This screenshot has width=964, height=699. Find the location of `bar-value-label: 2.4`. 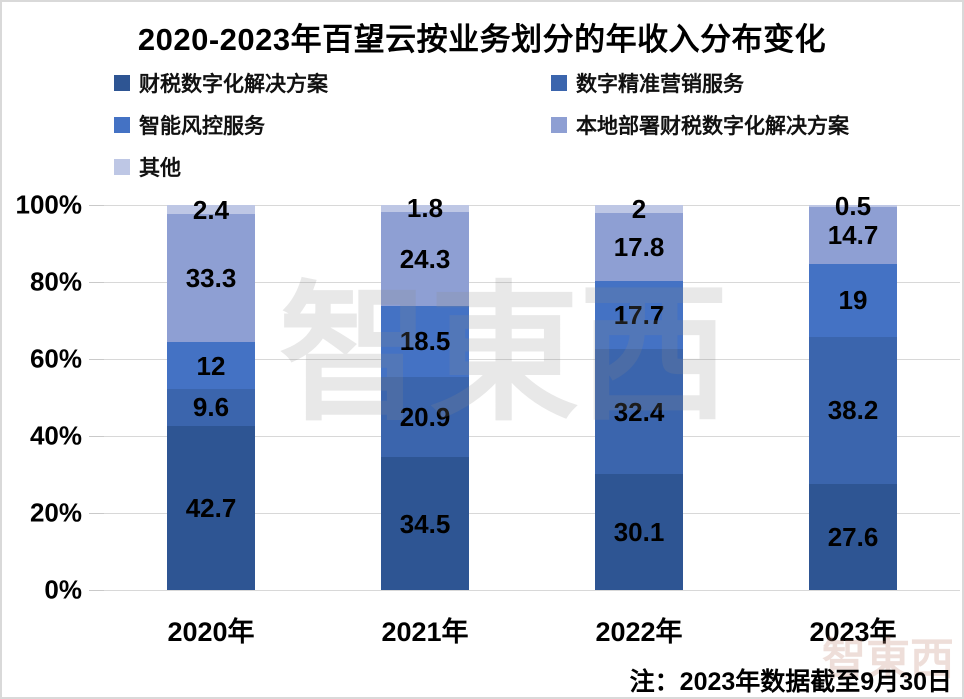

bar-value-label: 2.4 is located at coordinates (211, 209).